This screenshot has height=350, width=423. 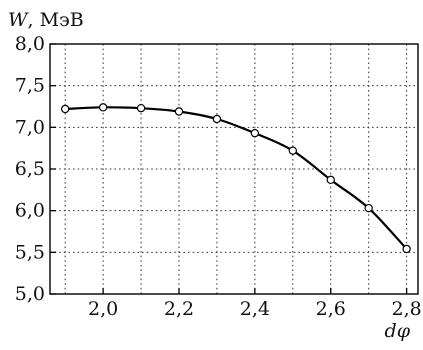 What do you see at coordinates (30, 86) in the screenshot?
I see `y-tick-label: 7,5` at bounding box center [30, 86].